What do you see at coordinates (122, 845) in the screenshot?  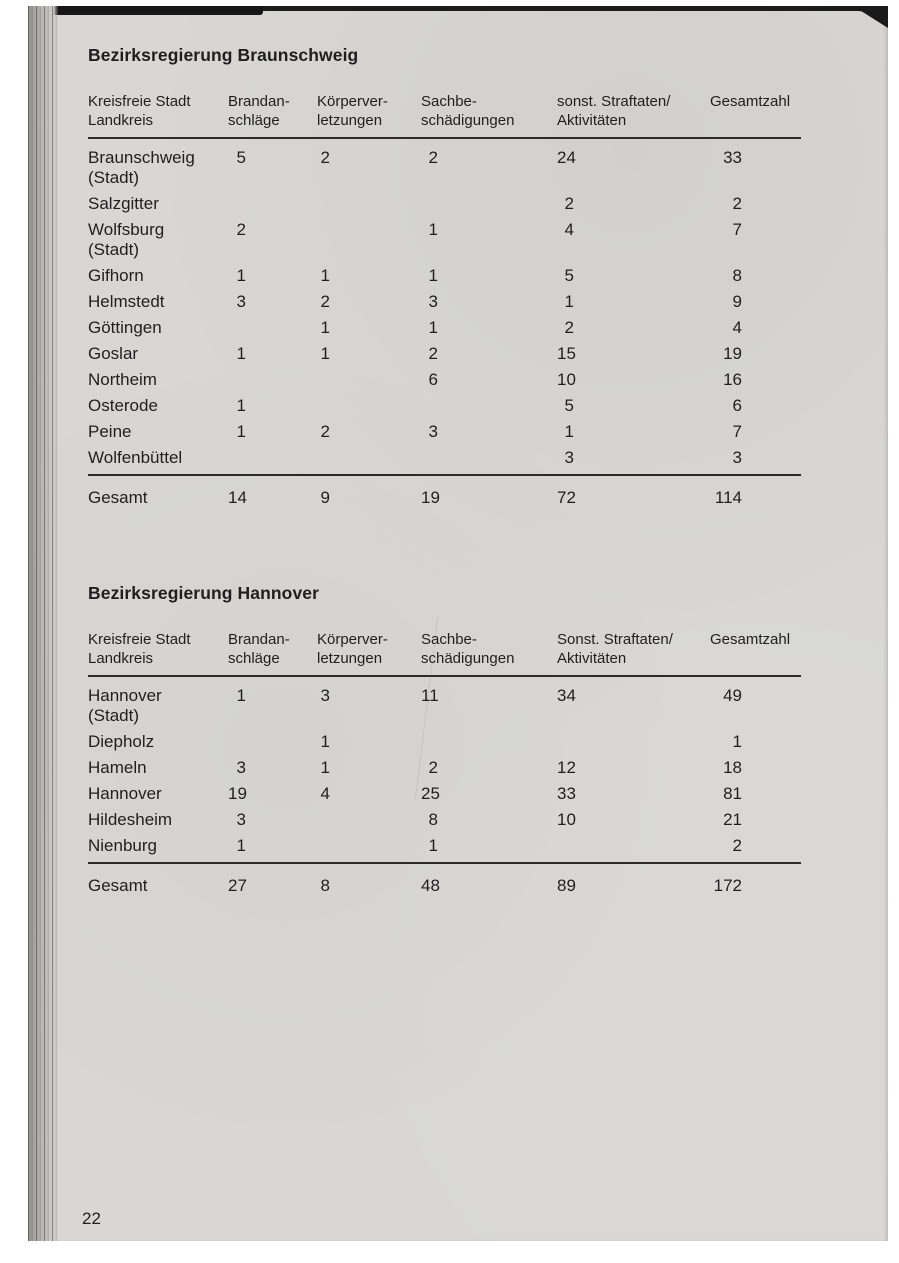 I see `row-label: Nienburg` at bounding box center [122, 845].